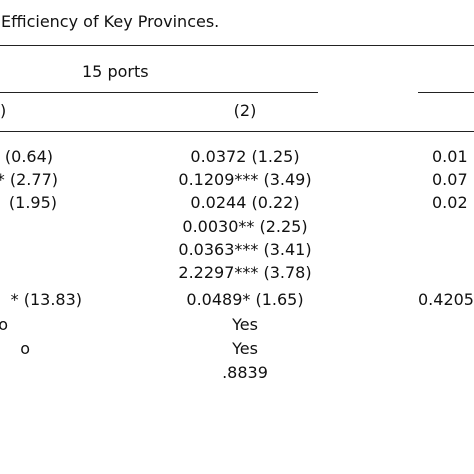 Image resolution: width=474 pixels, height=474 pixels. I want to click on table-cell: 0.0372 (1.25), so click(245, 156).